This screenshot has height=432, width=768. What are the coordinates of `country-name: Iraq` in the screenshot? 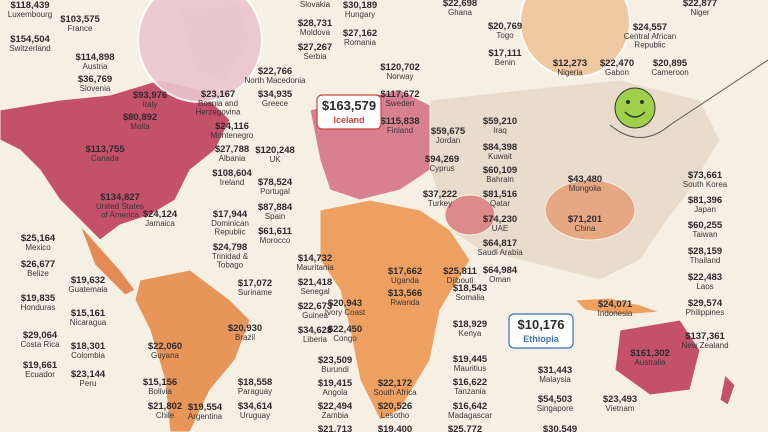 It's located at (500, 130).